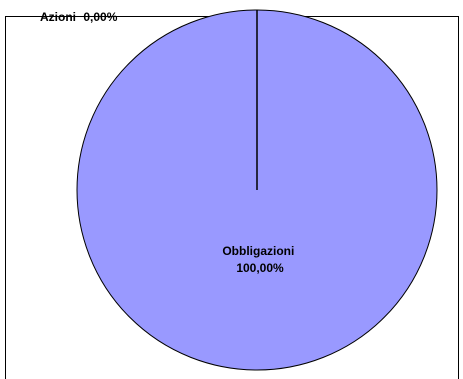 This screenshot has height=379, width=463. Describe the element at coordinates (79, 17) in the screenshot. I see `slice-label-azioni: Azioni 0,00%` at that location.